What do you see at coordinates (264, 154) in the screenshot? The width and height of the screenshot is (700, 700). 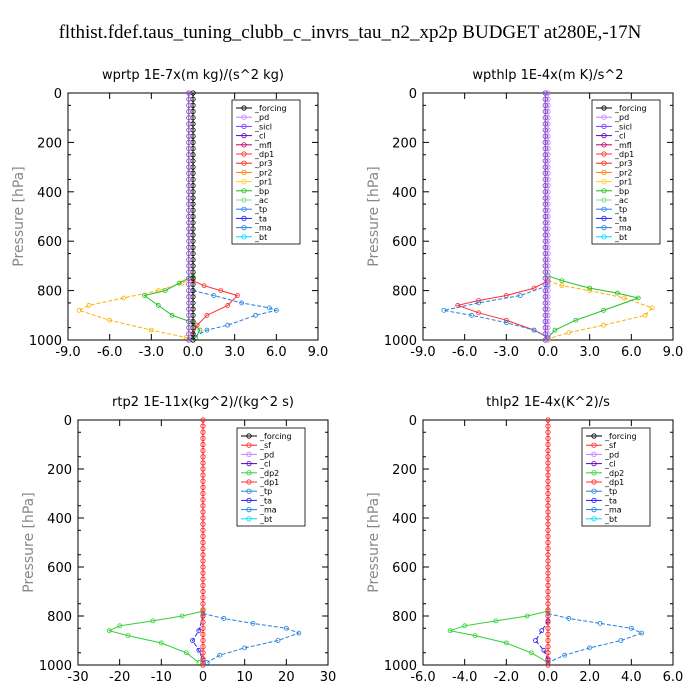 I see `chart1-legend-label: _dp1` at bounding box center [264, 154].